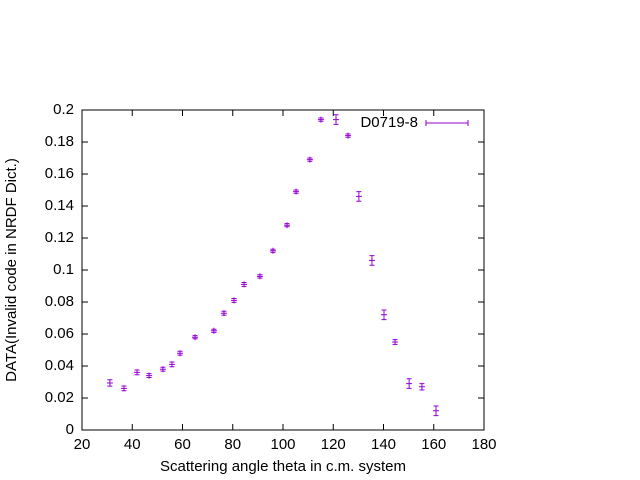 This screenshot has width=640, height=480. Describe the element at coordinates (447, 123) in the screenshot. I see `legend-sample` at that location.